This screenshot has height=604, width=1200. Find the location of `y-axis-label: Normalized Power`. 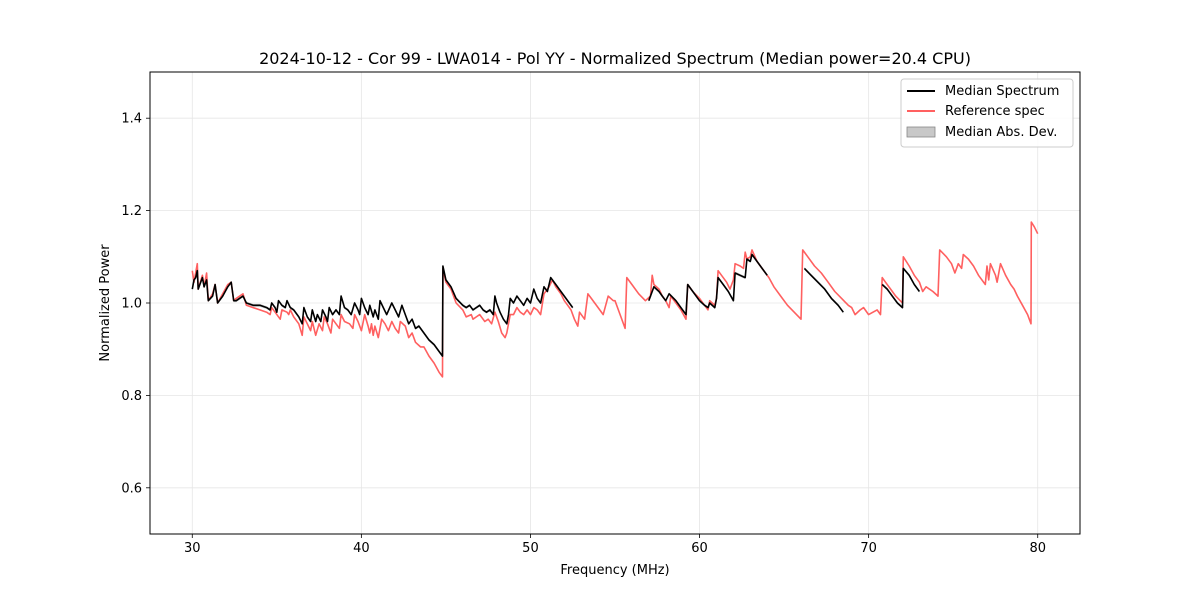

y-axis-label: Normalized Power is located at coordinates (105, 303).